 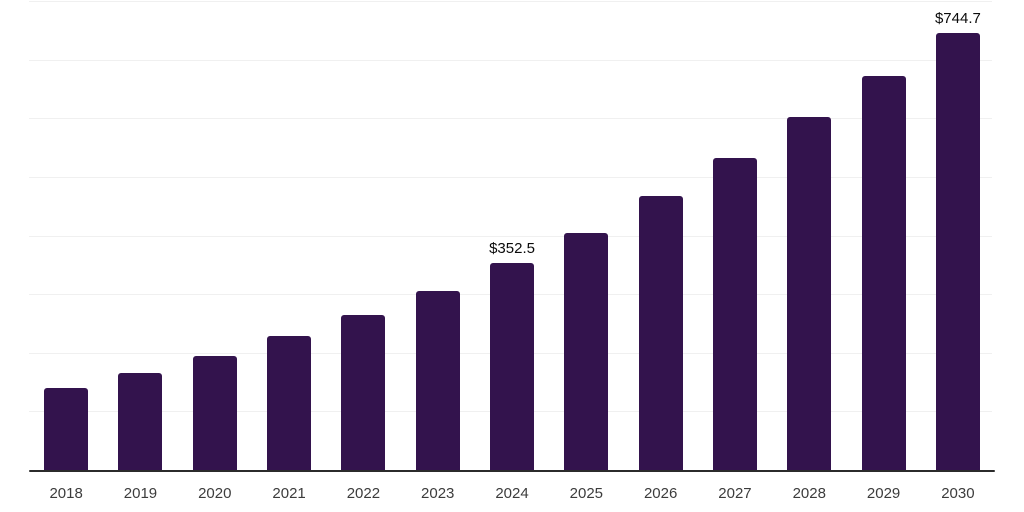 What do you see at coordinates (734, 313) in the screenshot?
I see `bar-2027` at bounding box center [734, 313].